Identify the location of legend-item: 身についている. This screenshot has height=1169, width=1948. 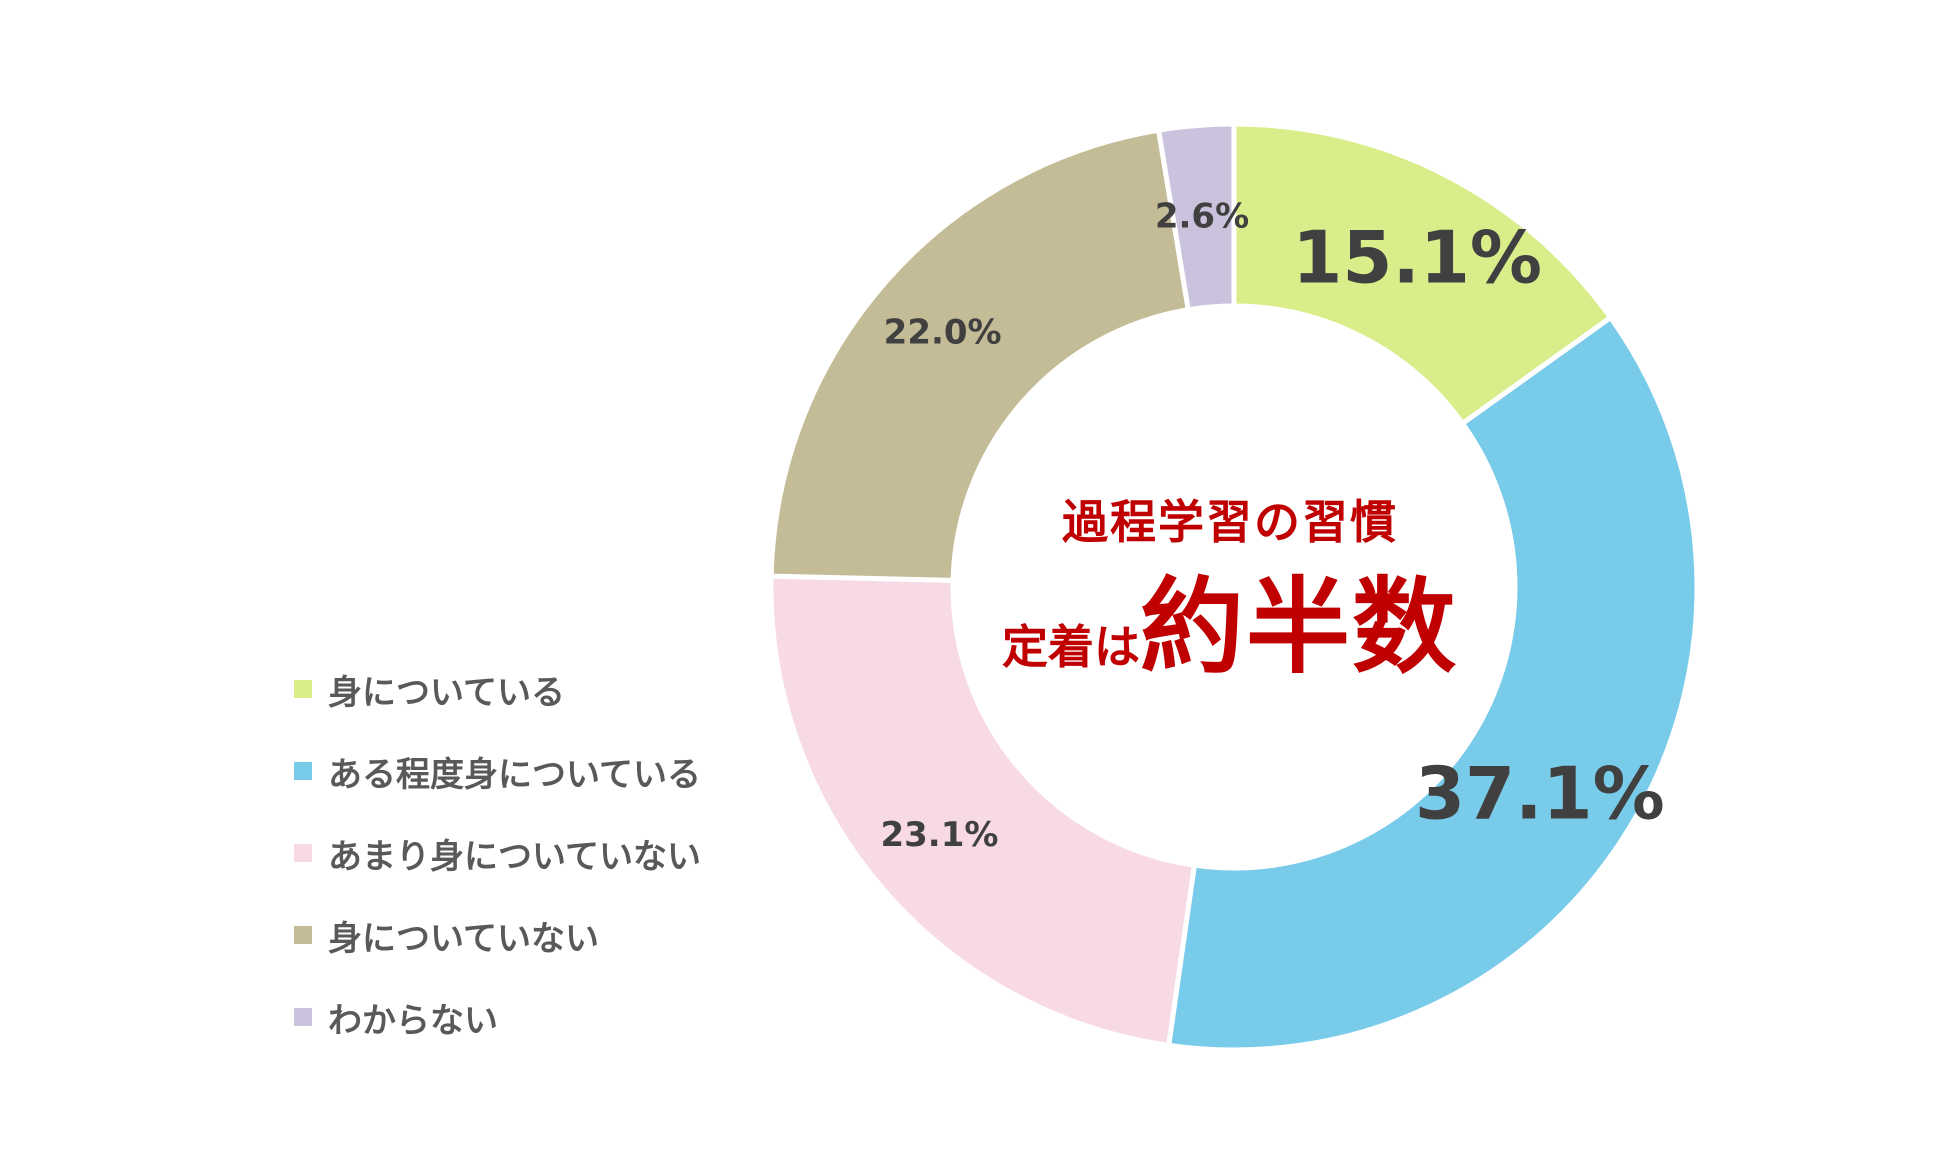
(554, 689).